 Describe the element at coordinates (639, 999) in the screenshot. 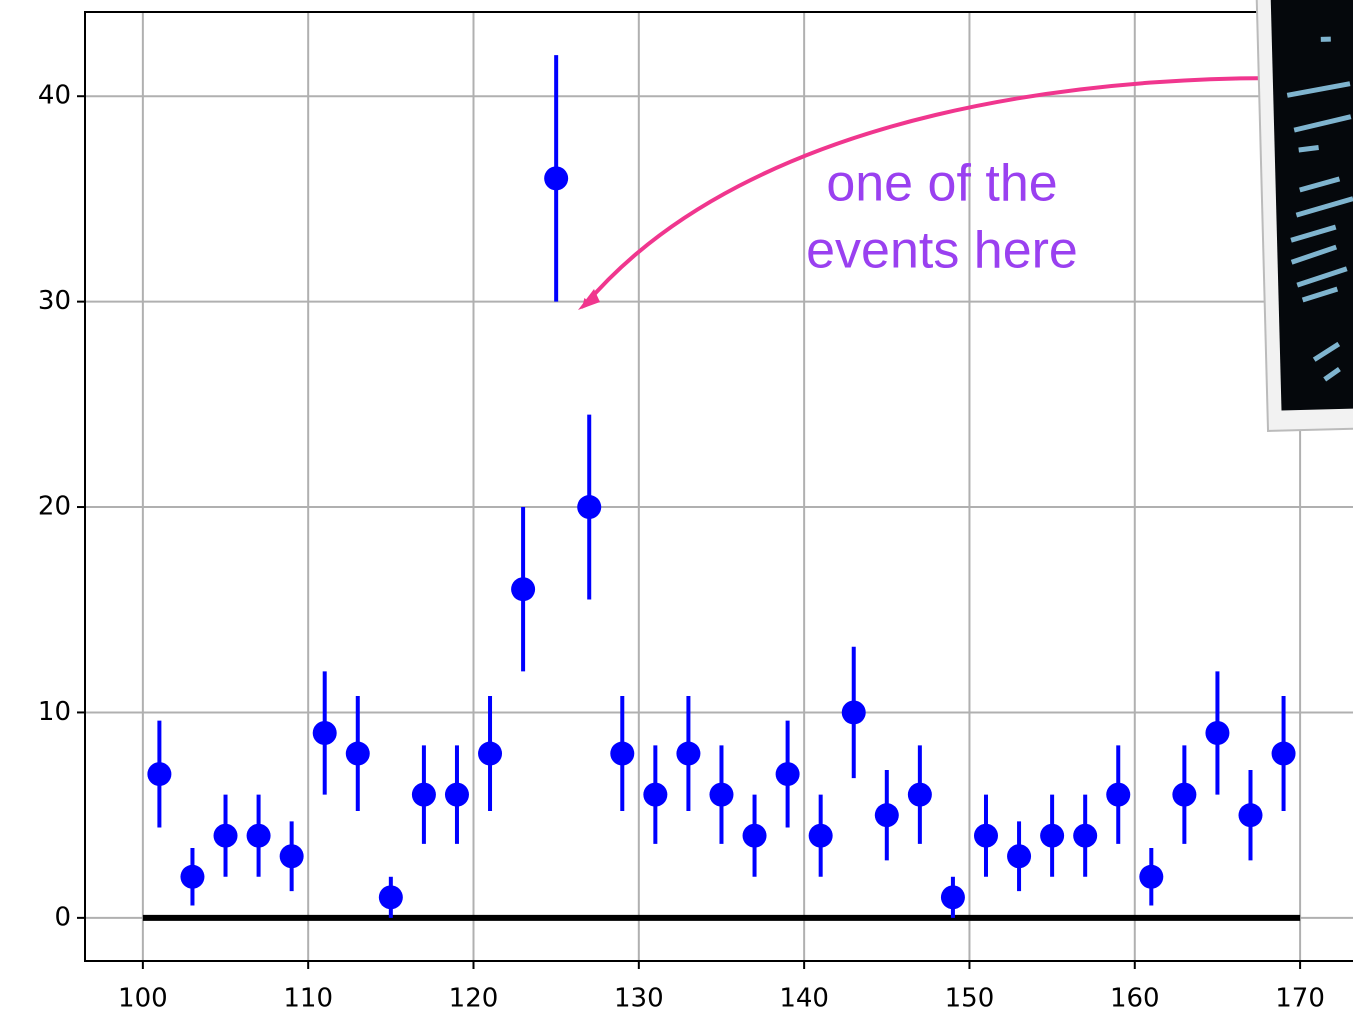

I see `x-tick-label: 130` at that location.